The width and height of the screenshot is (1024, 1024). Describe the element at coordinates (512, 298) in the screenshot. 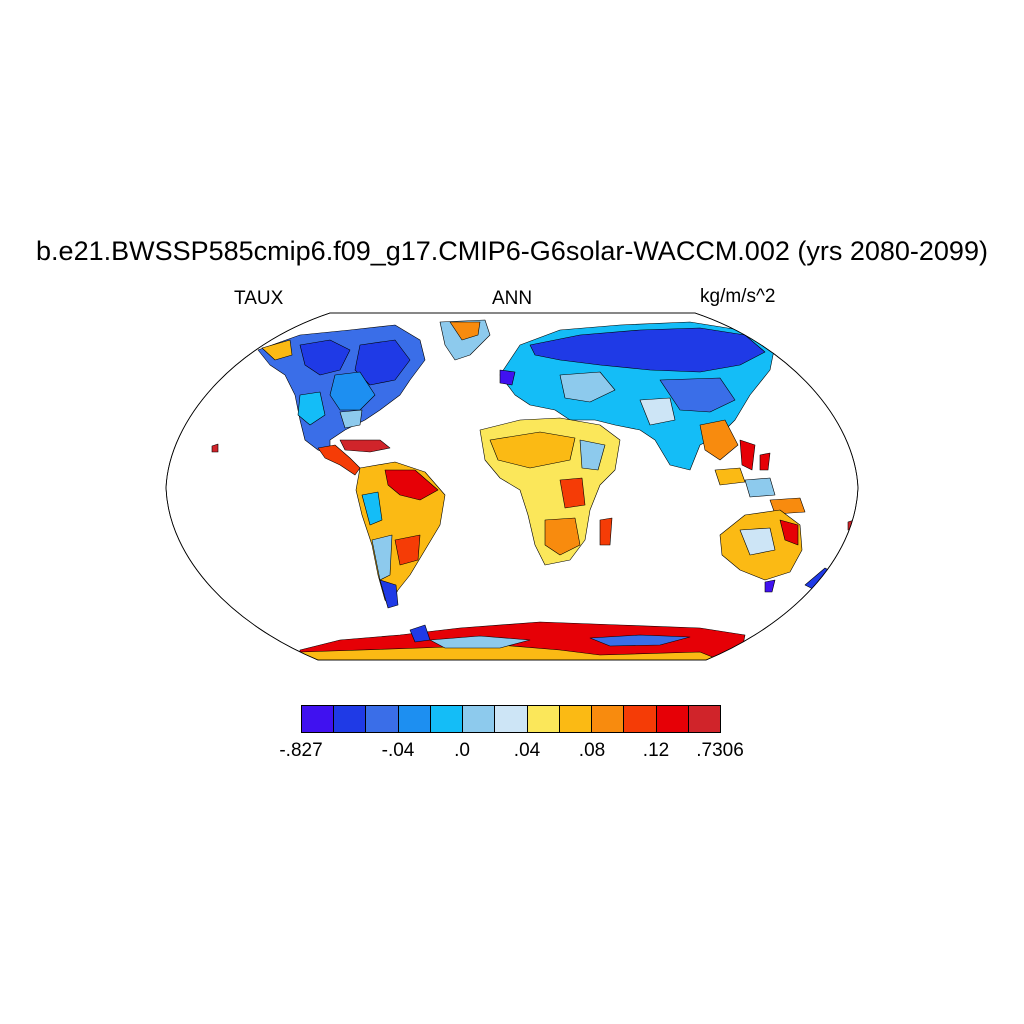

I see `season-label: ANN` at that location.